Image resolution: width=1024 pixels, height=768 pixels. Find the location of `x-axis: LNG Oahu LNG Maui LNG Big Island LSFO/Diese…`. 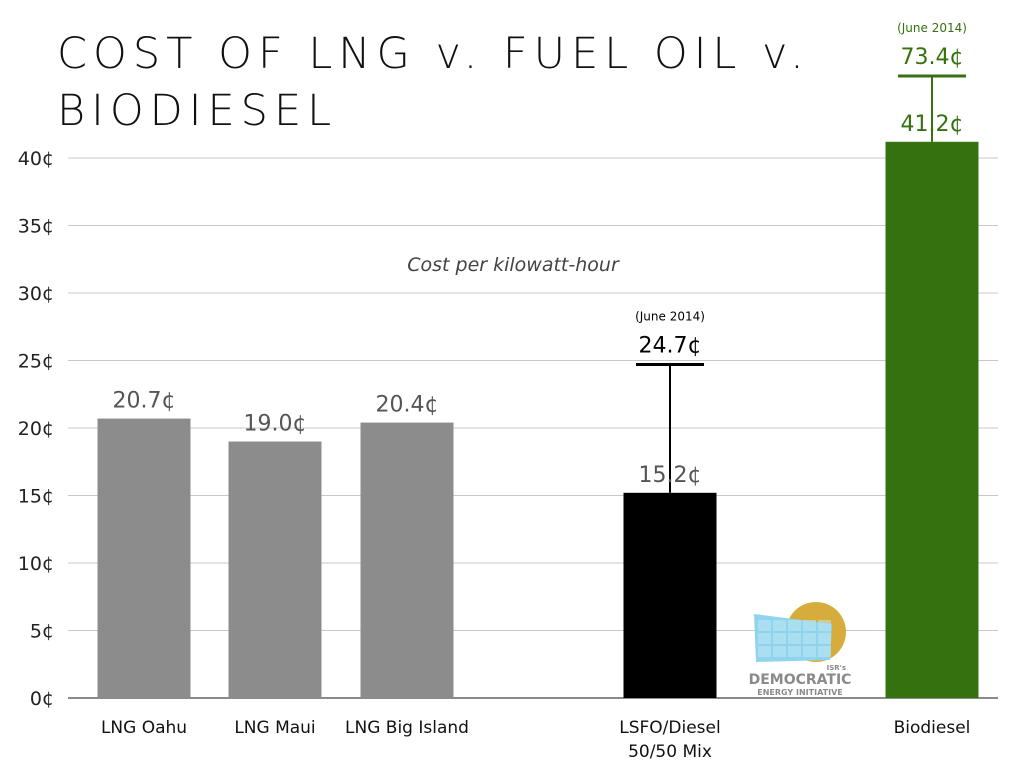

x-axis: LNG Oahu LNG Maui LNG Big Island LSFO/Diese… is located at coordinates (535, 740).